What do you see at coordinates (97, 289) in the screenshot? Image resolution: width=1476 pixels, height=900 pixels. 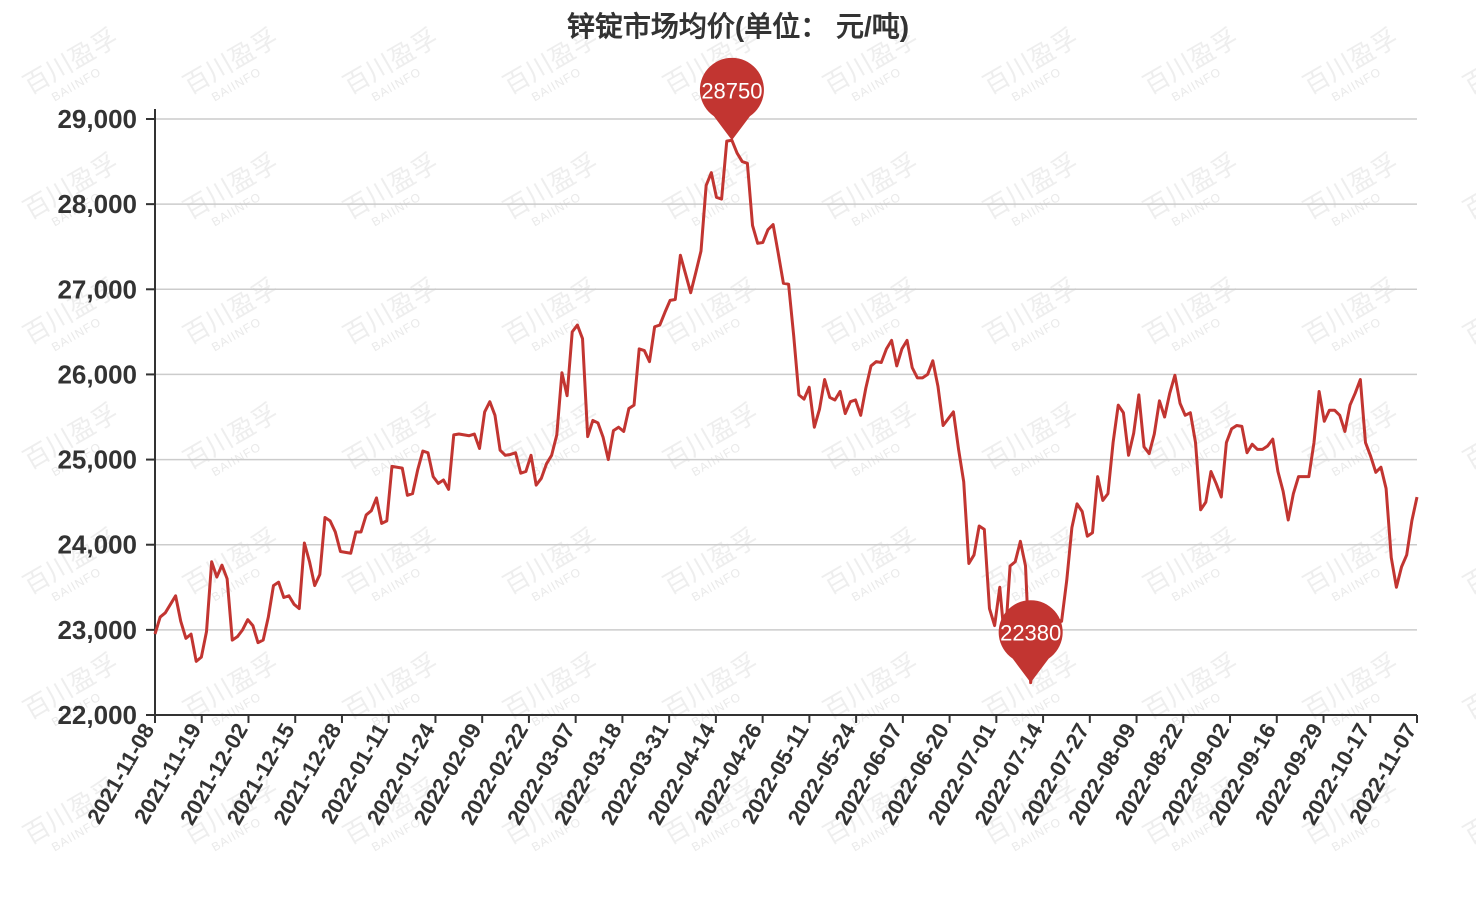 I see `y-tick-label: 27,000` at bounding box center [97, 289].